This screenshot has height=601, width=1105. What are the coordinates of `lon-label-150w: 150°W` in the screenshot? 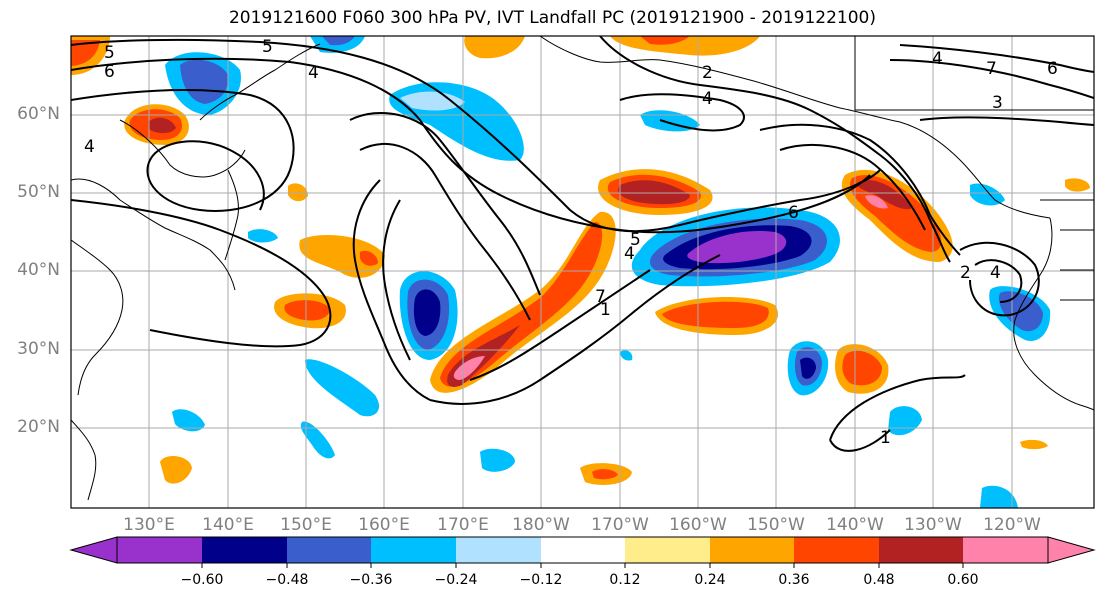 It's located at (776, 525).